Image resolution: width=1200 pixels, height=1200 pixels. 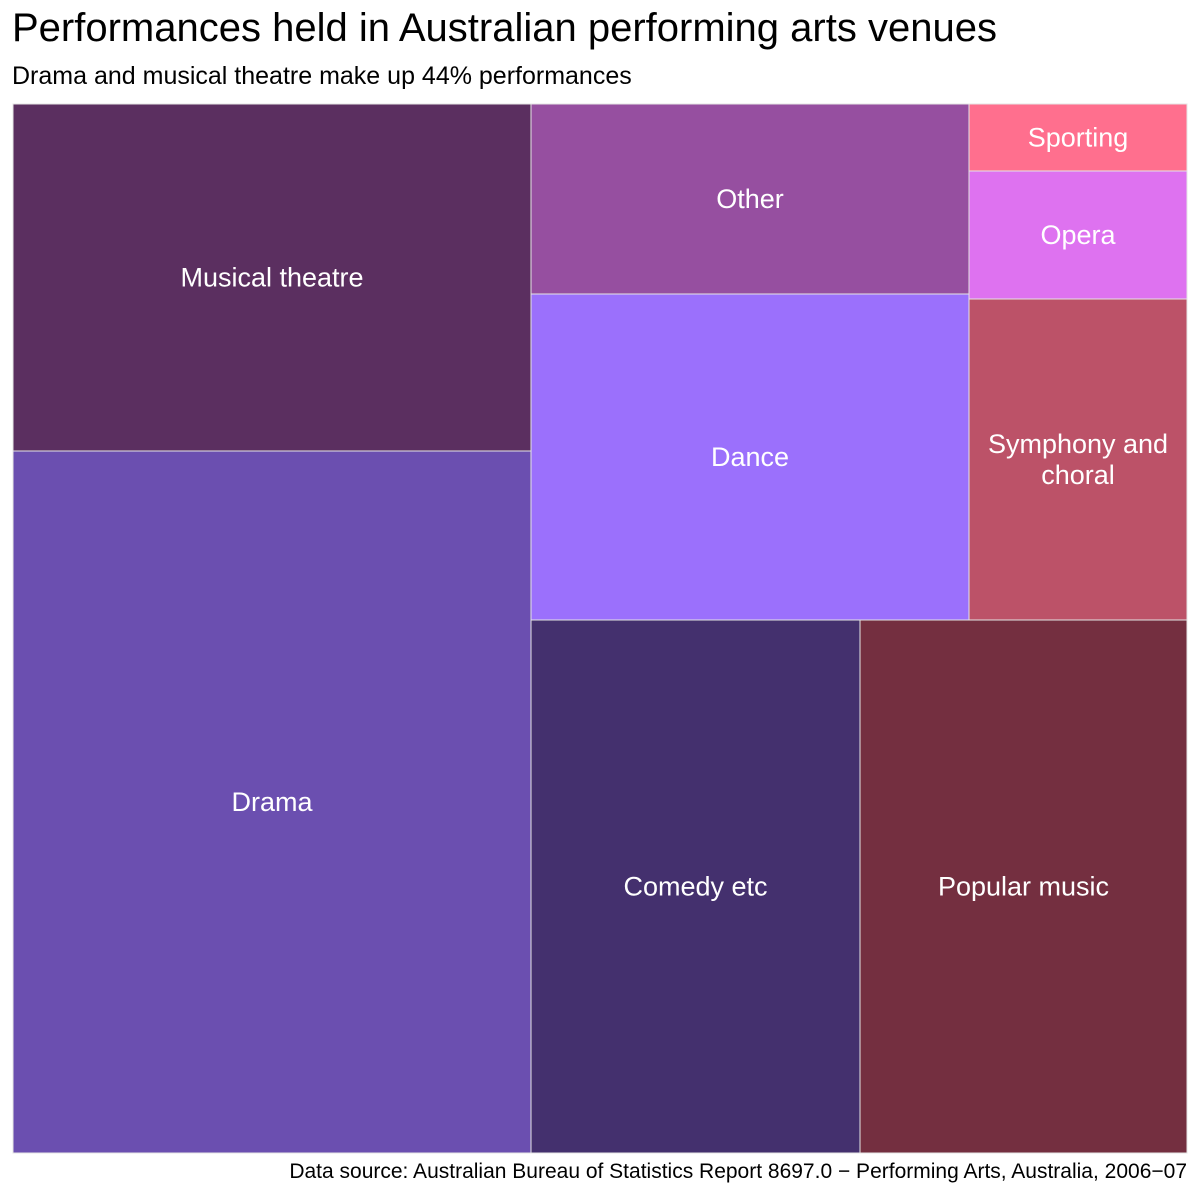 What do you see at coordinates (1078, 444) in the screenshot?
I see `tile-label-symphony-and-choral: Symphony and` at bounding box center [1078, 444].